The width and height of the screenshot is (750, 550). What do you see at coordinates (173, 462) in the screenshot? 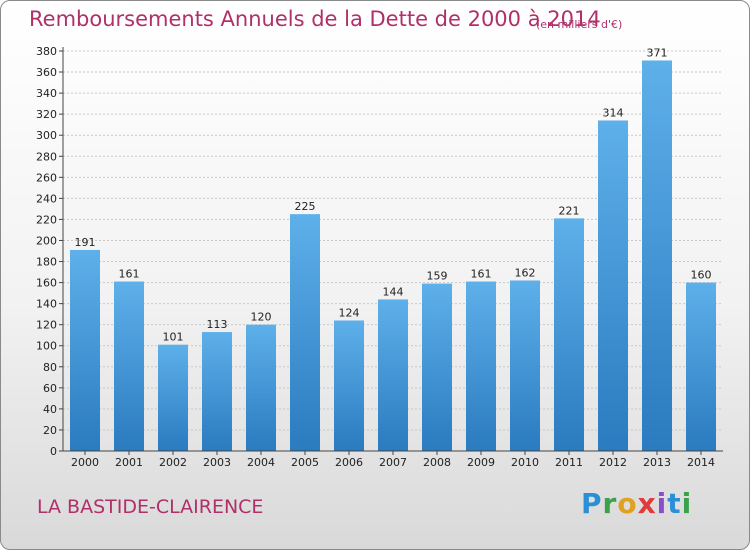
I see `x-tick-label: 2002` at bounding box center [173, 462].